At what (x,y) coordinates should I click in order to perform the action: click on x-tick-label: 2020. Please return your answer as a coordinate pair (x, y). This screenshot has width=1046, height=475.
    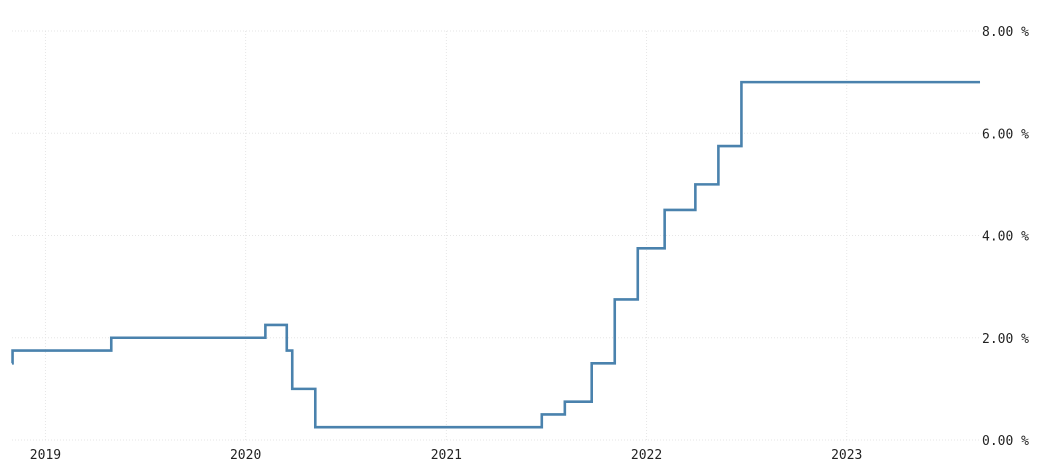
    Looking at the image, I should click on (245, 455).